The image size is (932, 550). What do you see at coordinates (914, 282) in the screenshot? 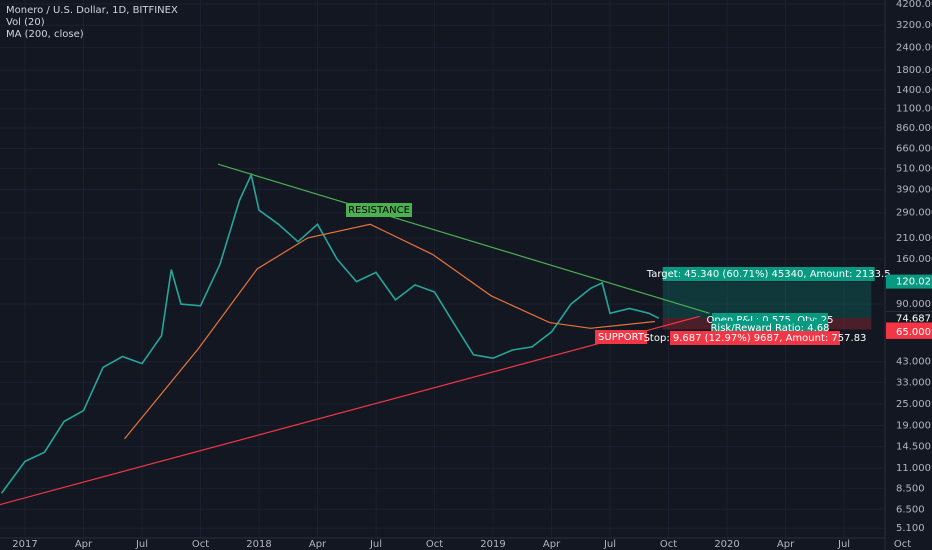
I see `price-label: 120.027` at bounding box center [914, 282].